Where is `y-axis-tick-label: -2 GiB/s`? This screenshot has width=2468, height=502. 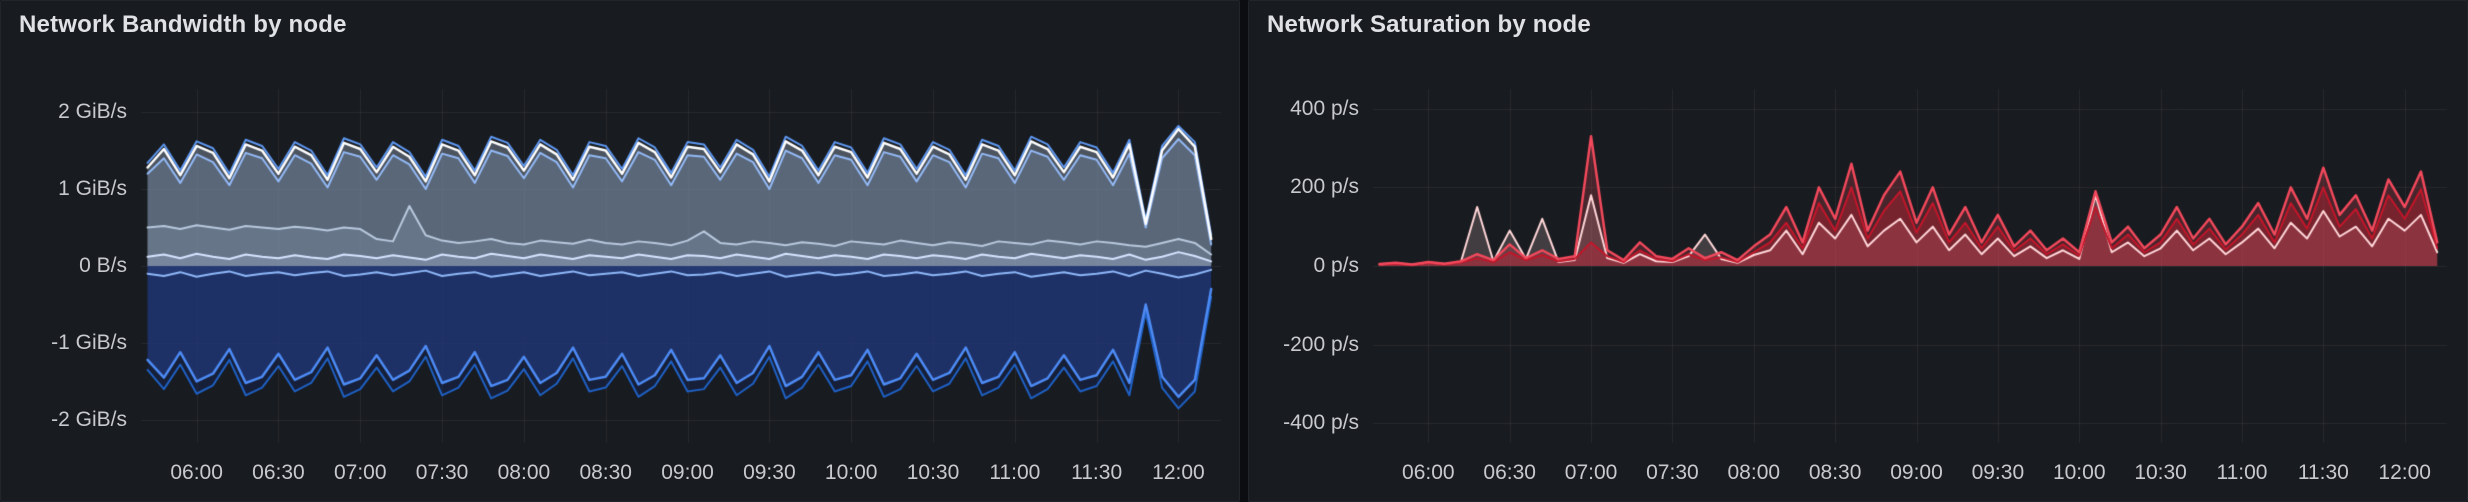 y-axis-tick-label: -2 GiB/s is located at coordinates (89, 419).